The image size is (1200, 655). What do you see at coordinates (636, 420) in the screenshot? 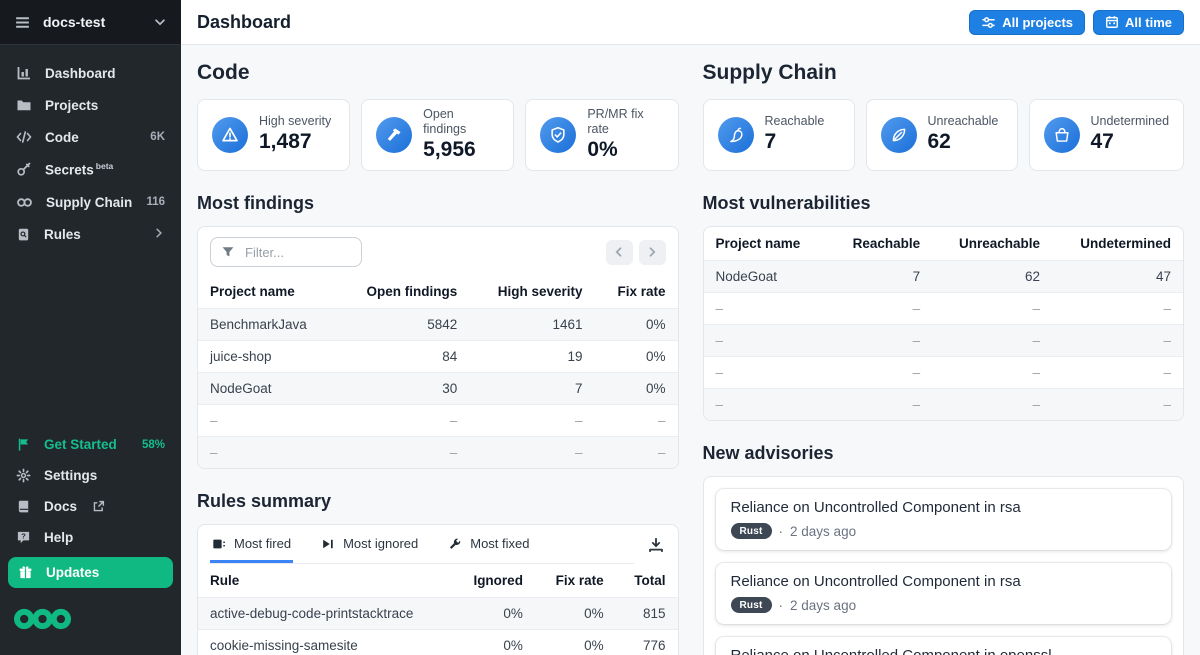
I see `cell-fix: –` at bounding box center [636, 420].